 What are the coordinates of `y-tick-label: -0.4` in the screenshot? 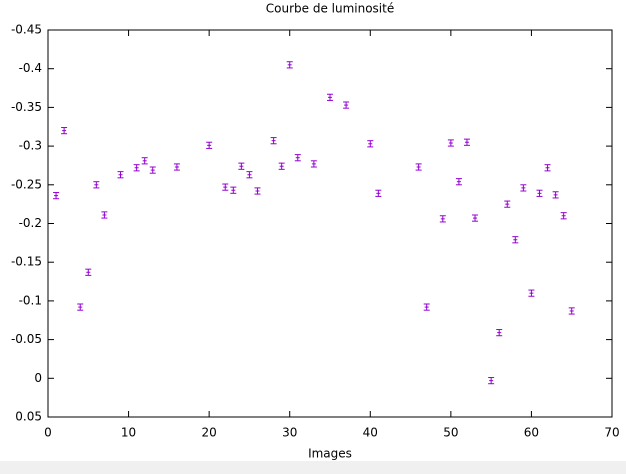 It's located at (30, 68).